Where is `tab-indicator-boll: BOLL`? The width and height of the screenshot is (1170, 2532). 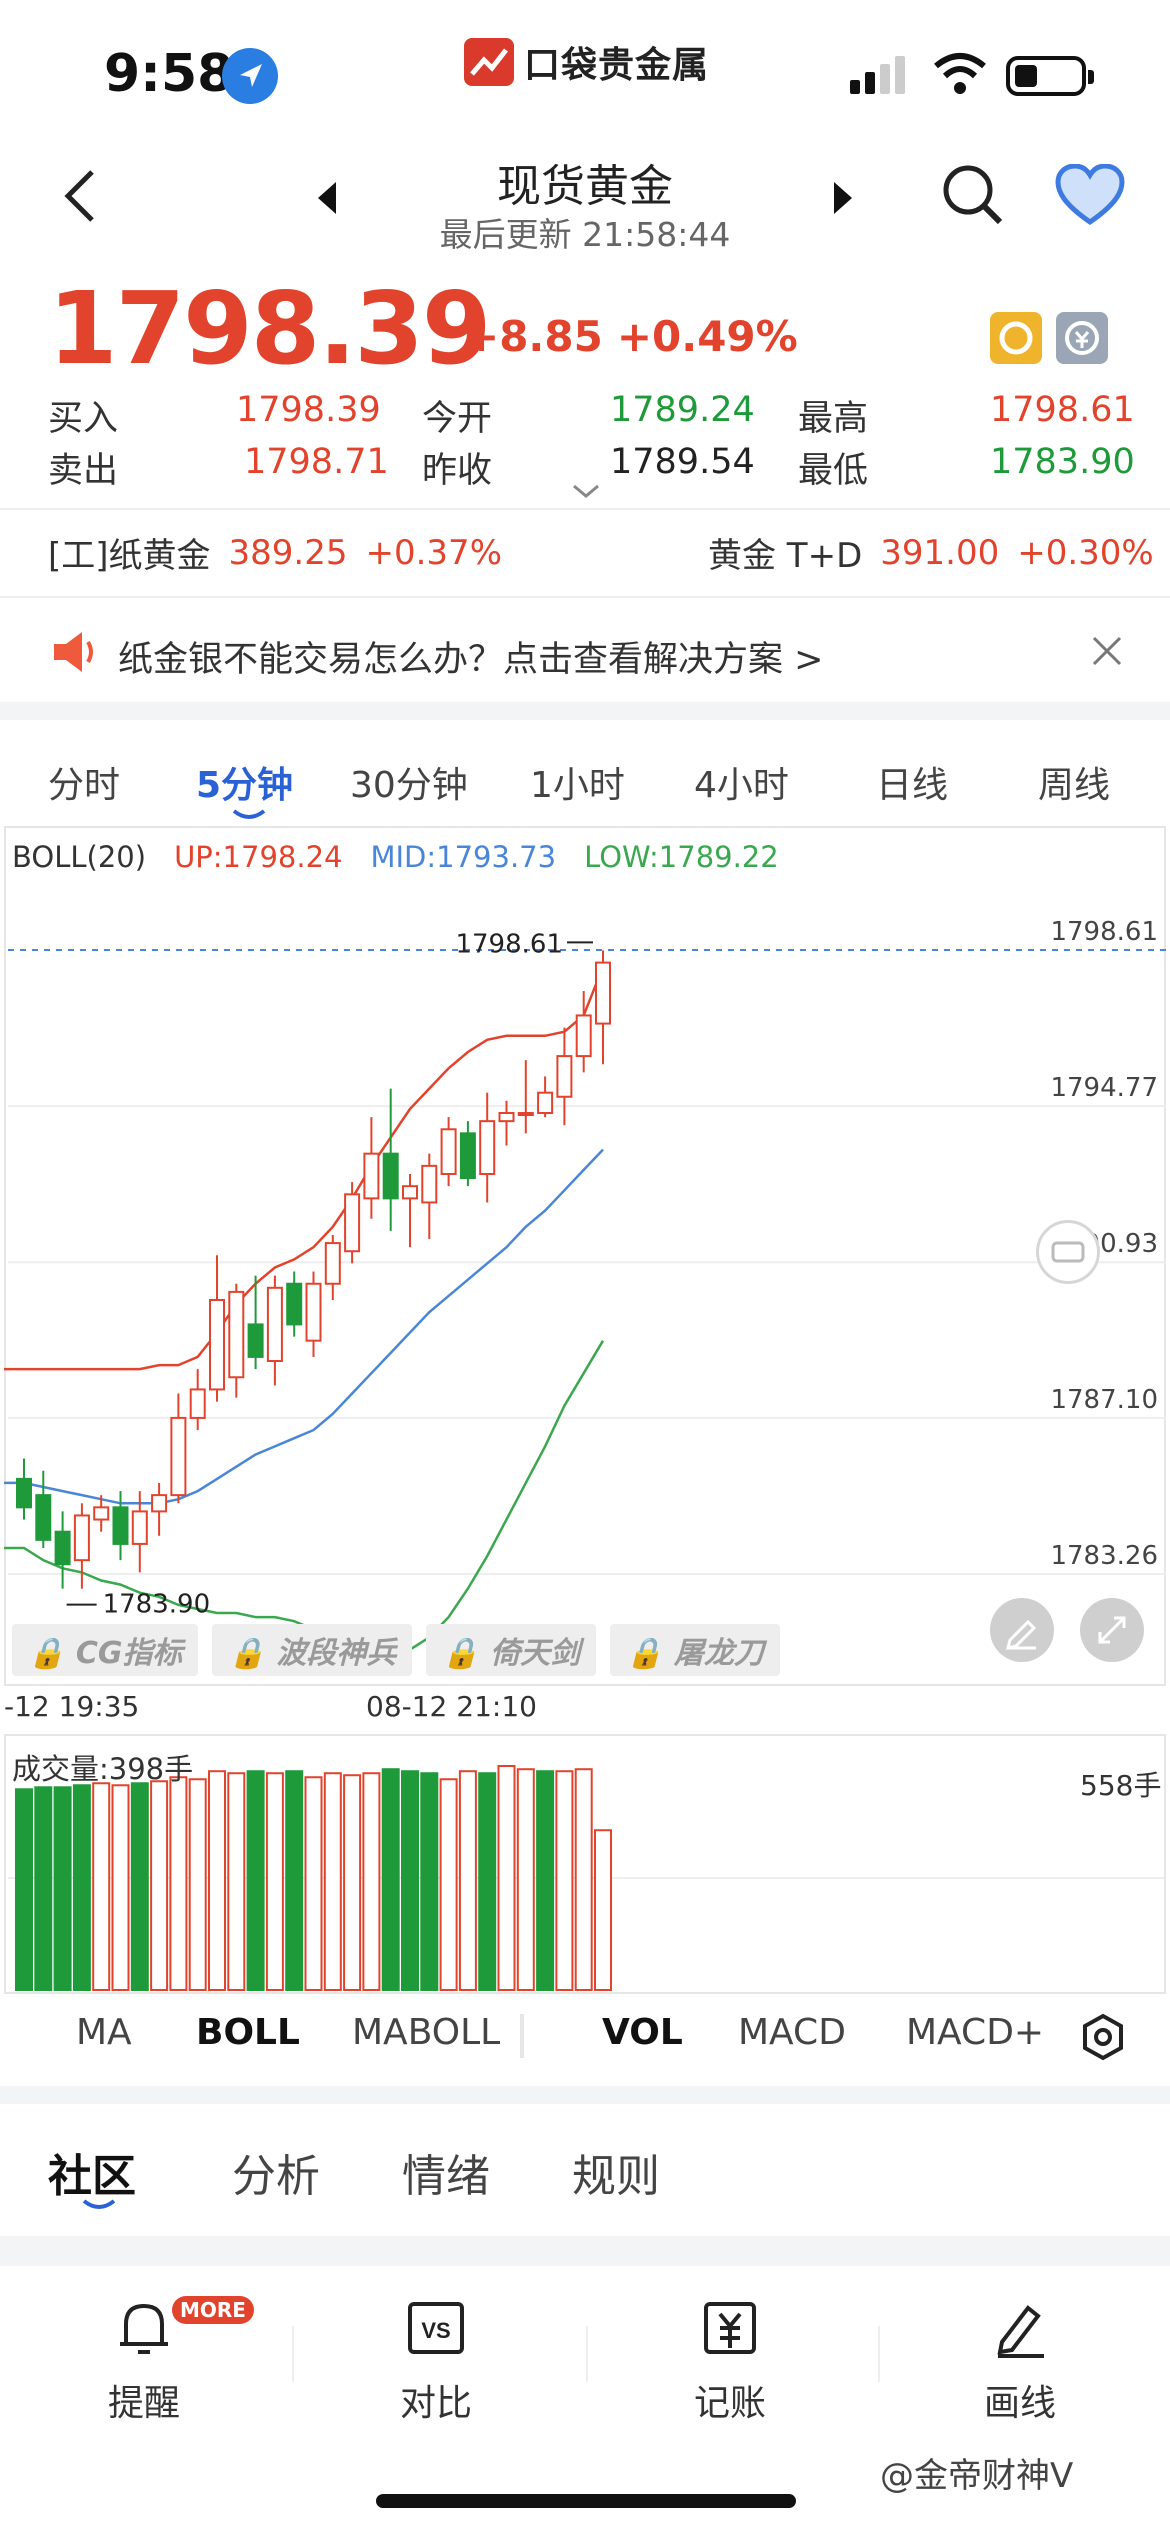 tab-indicator-boll: BOLL is located at coordinates (248, 2032).